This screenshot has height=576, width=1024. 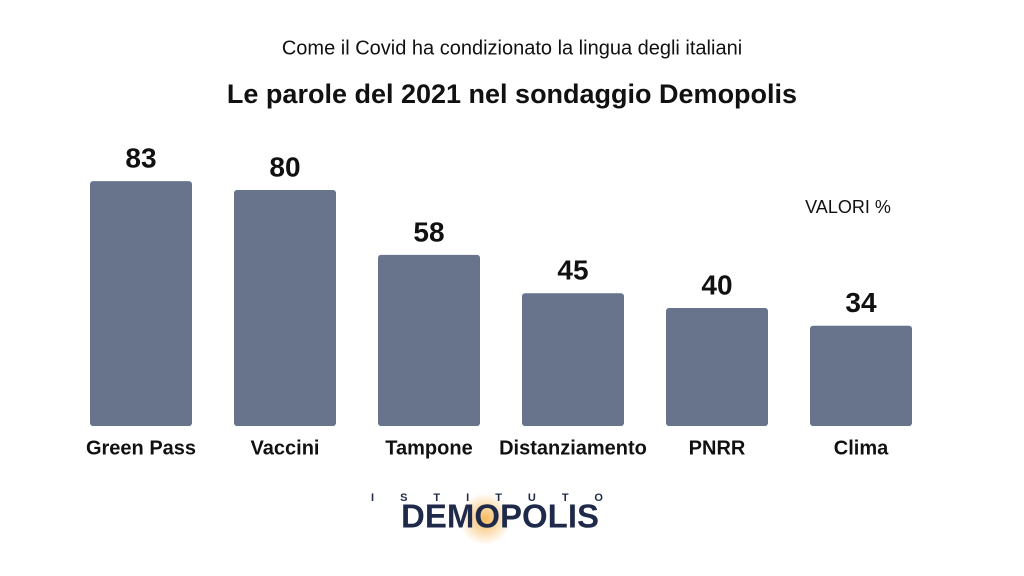 What do you see at coordinates (141, 448) in the screenshot?
I see `x-tick-label: Green Pass` at bounding box center [141, 448].